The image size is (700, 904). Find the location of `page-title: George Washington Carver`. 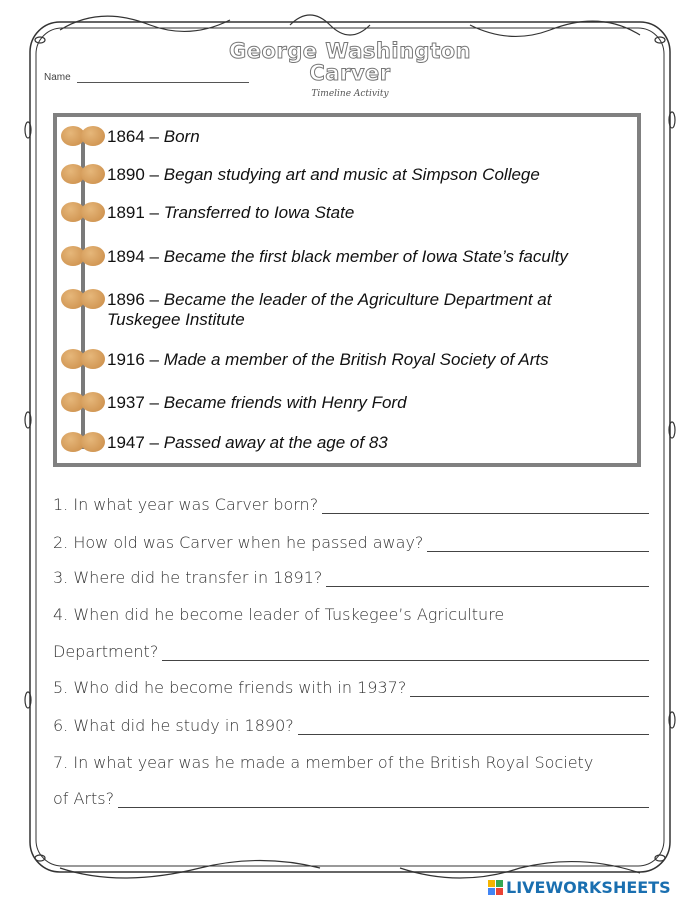

page-title: George Washington Carver is located at coordinates (350, 62).